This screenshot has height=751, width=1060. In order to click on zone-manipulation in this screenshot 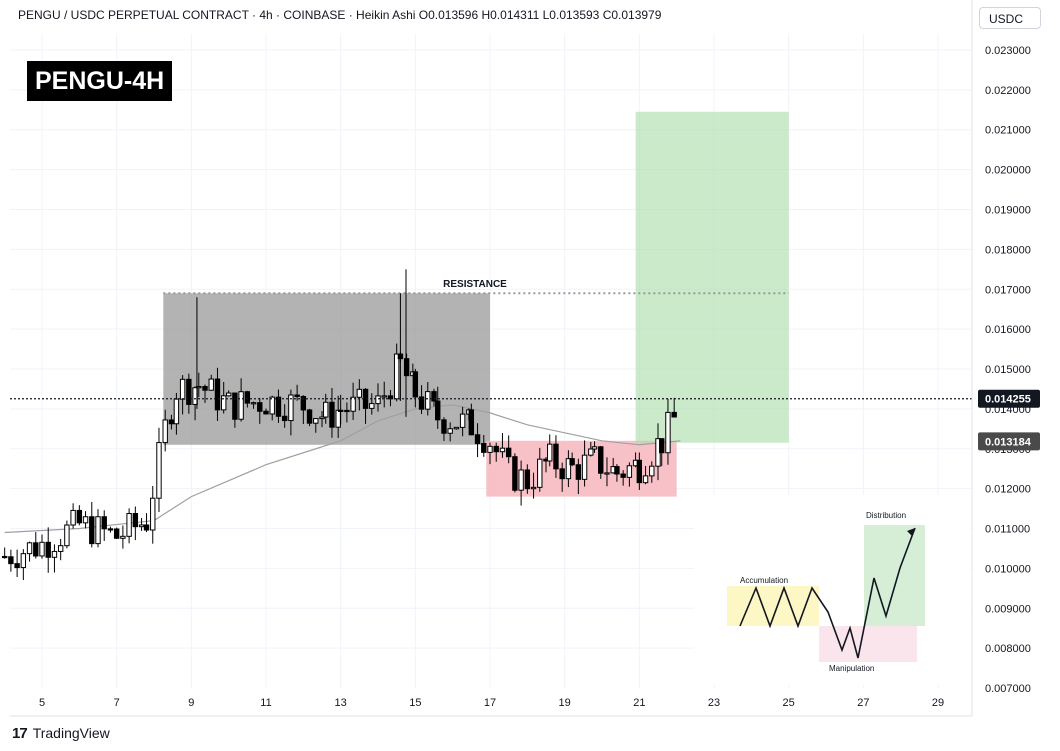, I will do `click(581, 468)`.